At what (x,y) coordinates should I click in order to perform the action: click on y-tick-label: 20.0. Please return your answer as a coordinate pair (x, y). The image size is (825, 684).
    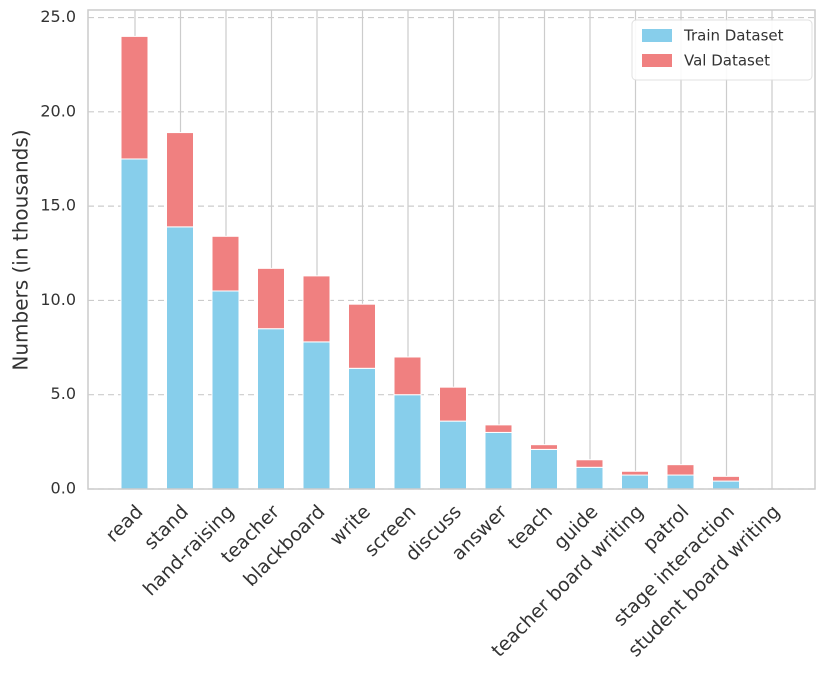
    Looking at the image, I should click on (58, 110).